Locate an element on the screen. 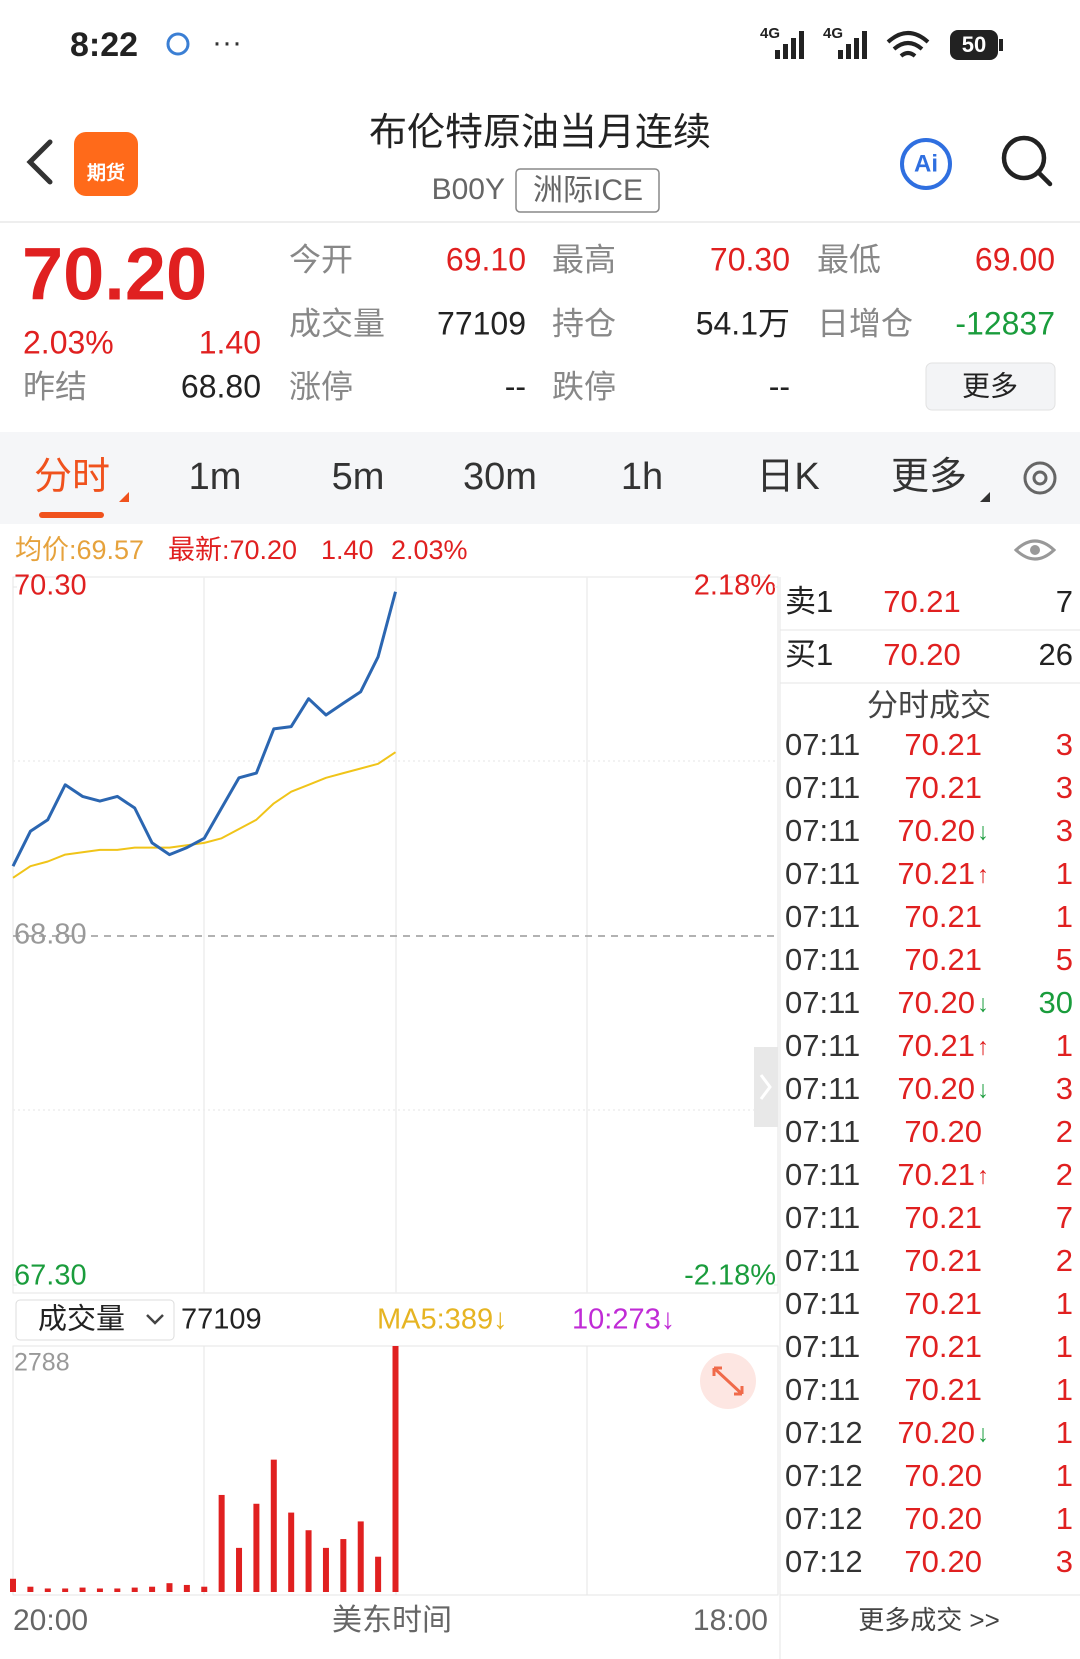 The width and height of the screenshot is (1080, 1659). status-icon is located at coordinates (178, 44).